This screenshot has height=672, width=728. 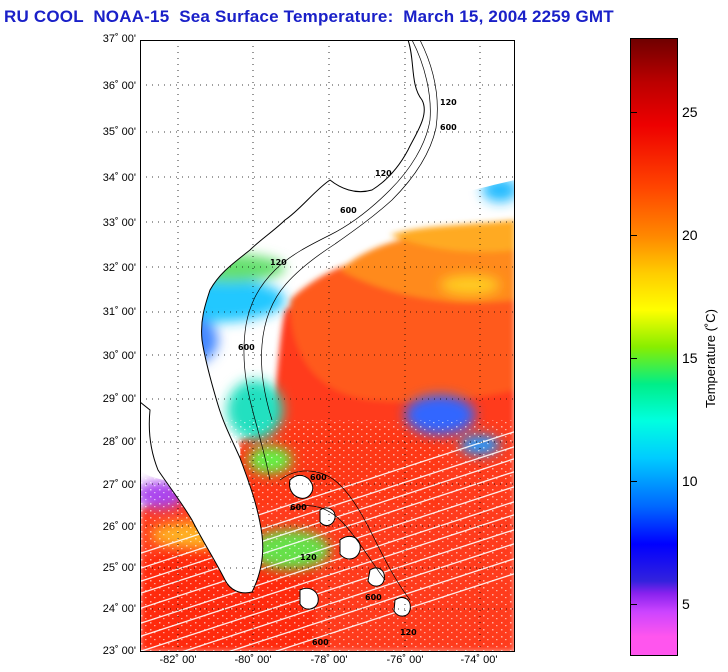 What do you see at coordinates (479, 660) in the screenshot?
I see `lon-label: -74˚ 00'` at bounding box center [479, 660].